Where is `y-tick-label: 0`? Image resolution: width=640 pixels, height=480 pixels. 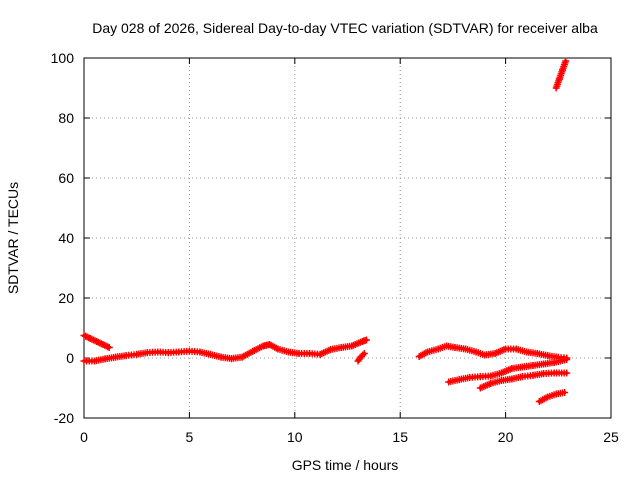 y-tick-label: 0 is located at coordinates (70, 358).